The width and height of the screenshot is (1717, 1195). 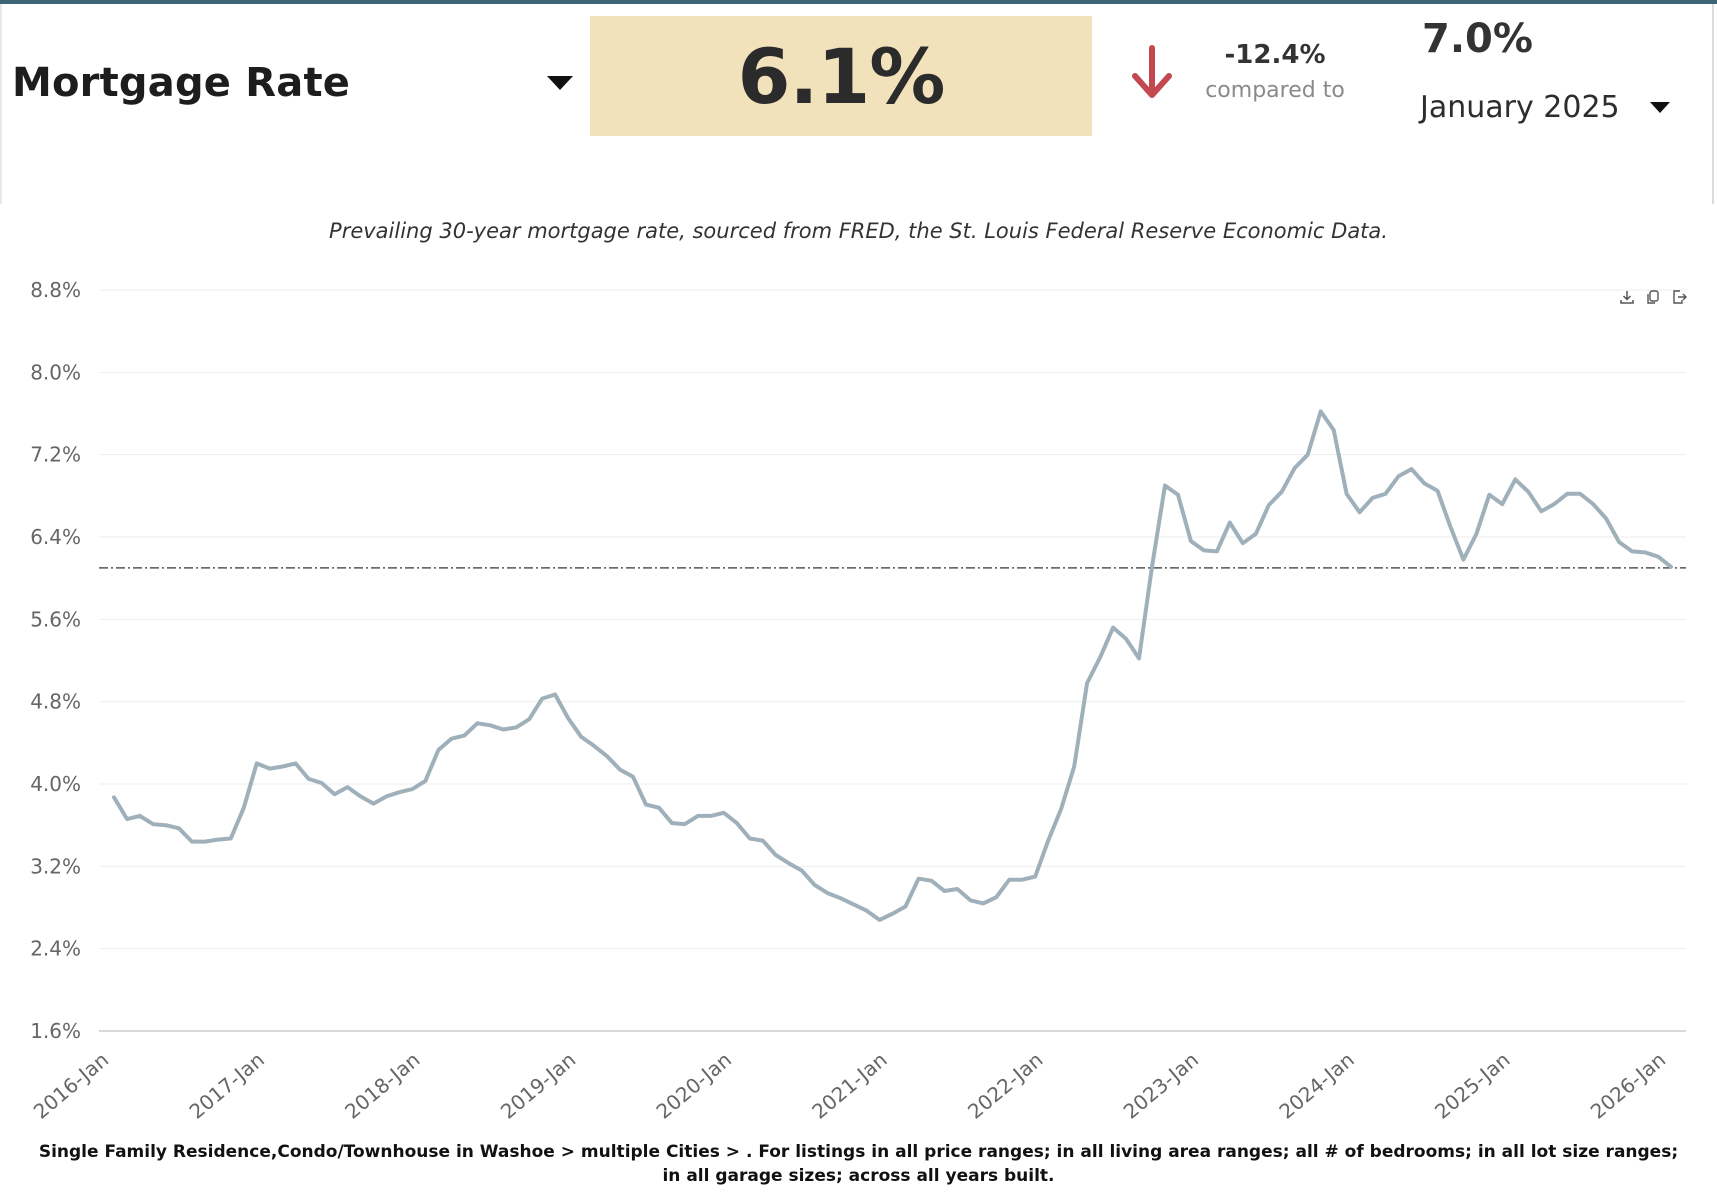 I want to click on compared-to-label: compared to, so click(x=1275, y=90).